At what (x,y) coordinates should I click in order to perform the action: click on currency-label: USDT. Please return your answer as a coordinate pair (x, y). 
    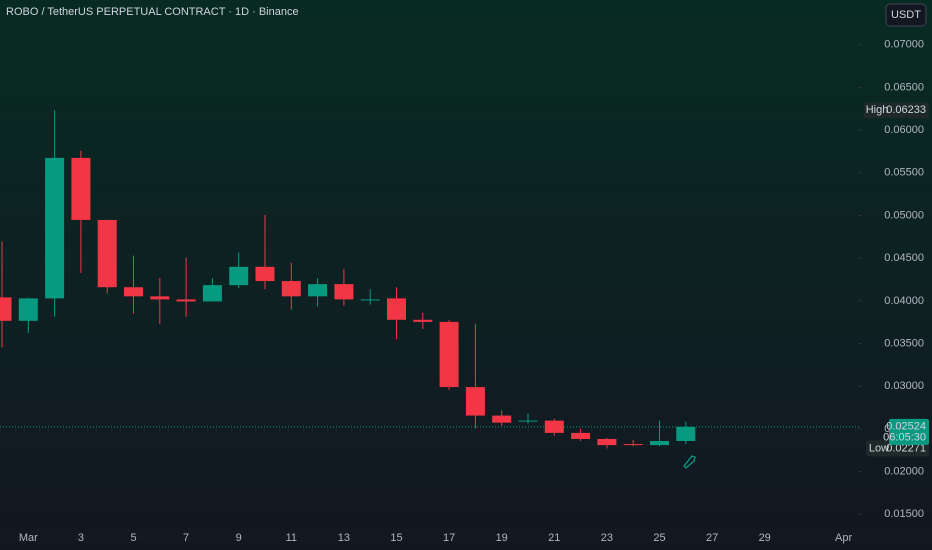
    Looking at the image, I should click on (906, 15).